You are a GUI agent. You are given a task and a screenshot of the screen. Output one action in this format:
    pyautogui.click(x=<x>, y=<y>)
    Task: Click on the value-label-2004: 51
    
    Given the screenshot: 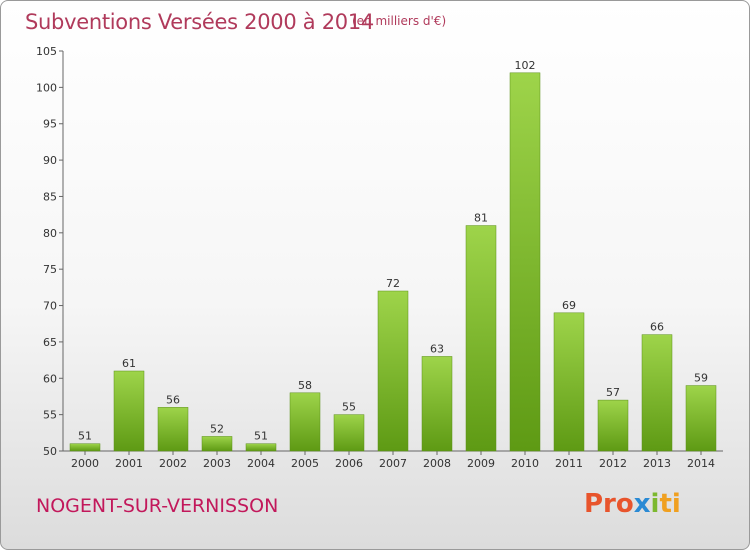 What is the action you would take?
    pyautogui.click(x=261, y=436)
    